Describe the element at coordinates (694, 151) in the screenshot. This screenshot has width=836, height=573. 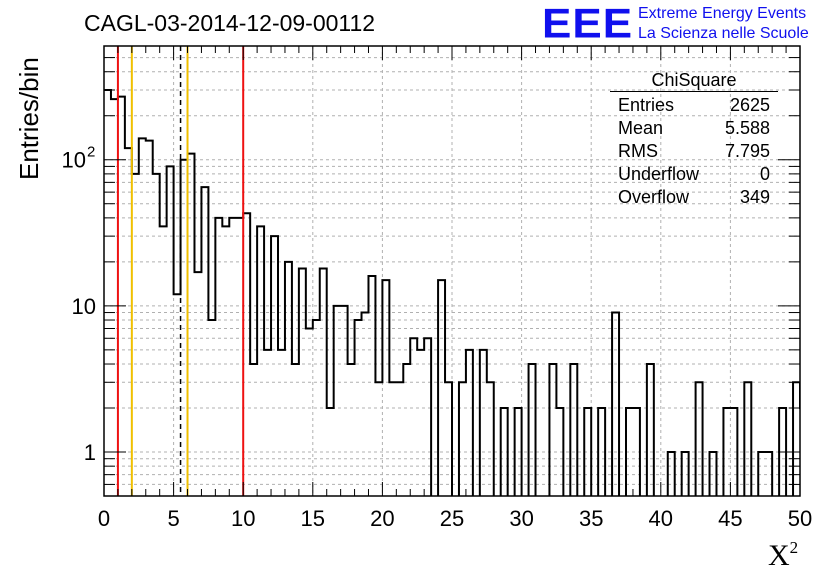
I see `stats-row-rms: RMS 7.795` at that location.